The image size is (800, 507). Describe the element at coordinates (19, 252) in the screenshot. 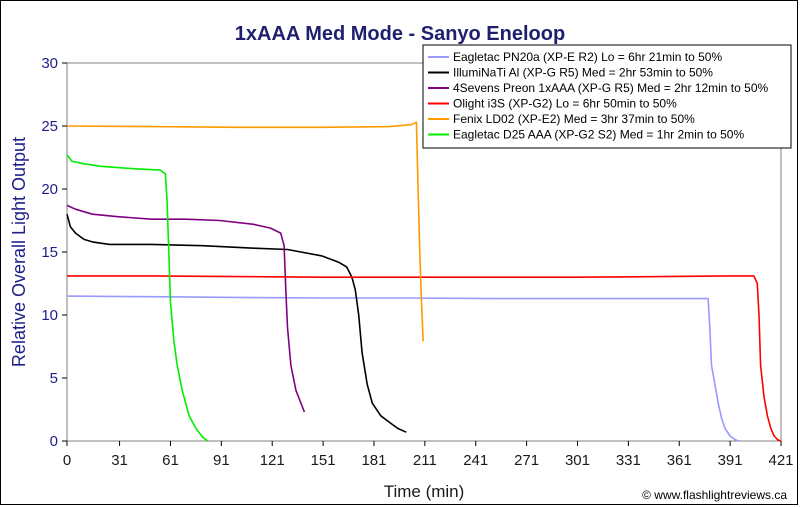

I see `y-axis-title: Relative Overall Light Output` at that location.